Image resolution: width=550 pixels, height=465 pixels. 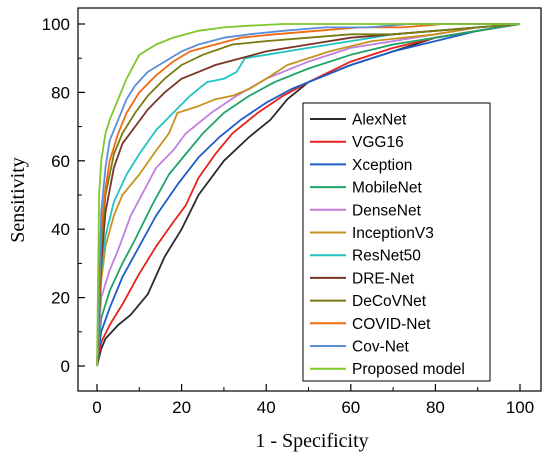 What do you see at coordinates (96, 407) in the screenshot?
I see `x-tick-label: 0` at bounding box center [96, 407].